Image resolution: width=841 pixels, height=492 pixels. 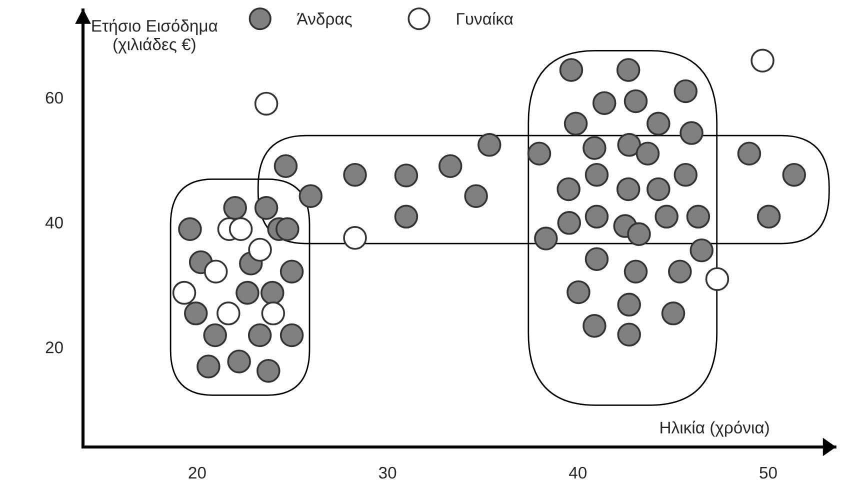 What do you see at coordinates (54, 98) in the screenshot?
I see `y-tick-label: 60` at bounding box center [54, 98].